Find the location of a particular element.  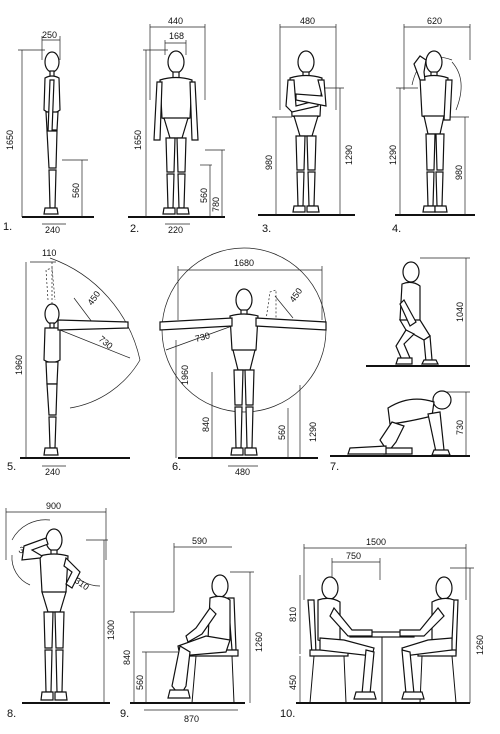

fig8-number: 8. is located at coordinates (11, 714).